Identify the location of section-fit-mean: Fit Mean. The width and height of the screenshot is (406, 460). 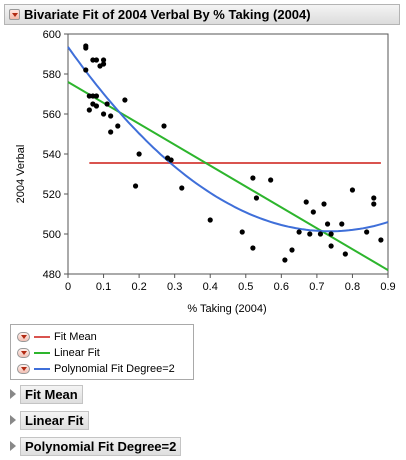
(46, 394).